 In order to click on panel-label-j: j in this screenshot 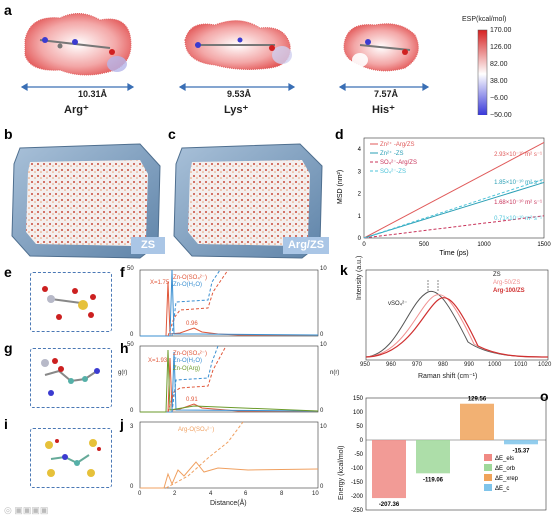, I will do `click(122, 424)`.